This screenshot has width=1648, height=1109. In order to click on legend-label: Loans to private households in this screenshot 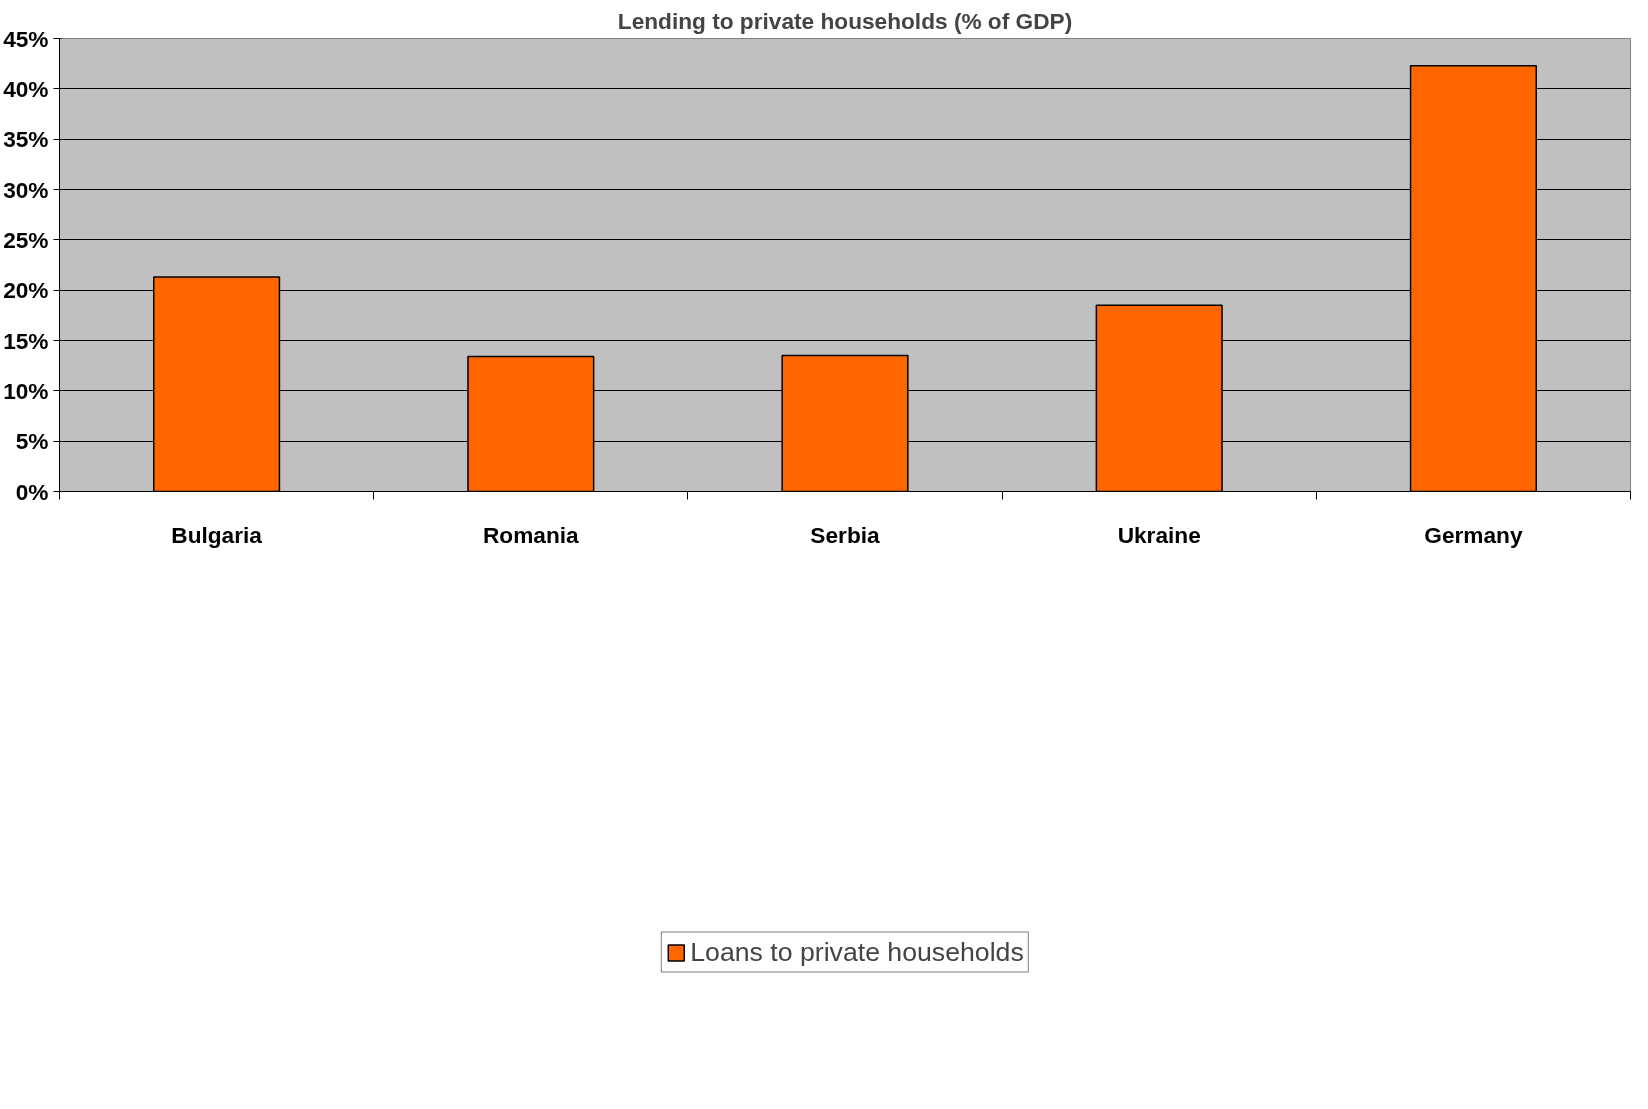, I will do `click(857, 952)`.